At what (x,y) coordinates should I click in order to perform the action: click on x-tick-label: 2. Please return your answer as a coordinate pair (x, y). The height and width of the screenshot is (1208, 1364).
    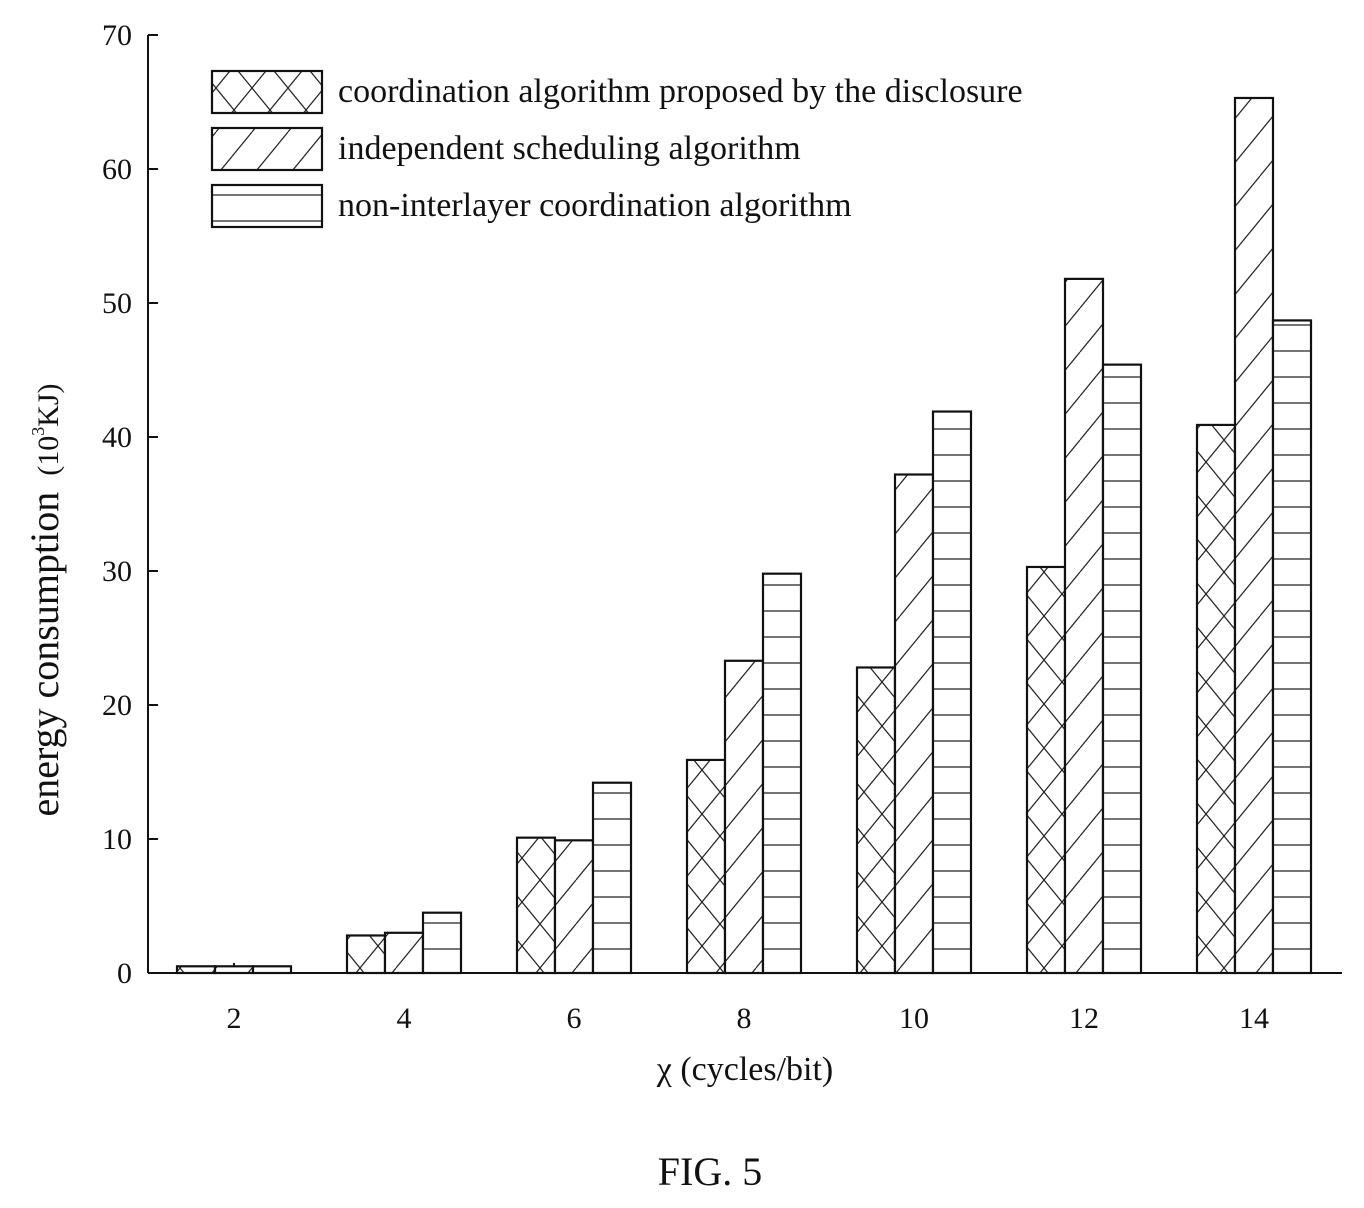
    Looking at the image, I should click on (234, 1018).